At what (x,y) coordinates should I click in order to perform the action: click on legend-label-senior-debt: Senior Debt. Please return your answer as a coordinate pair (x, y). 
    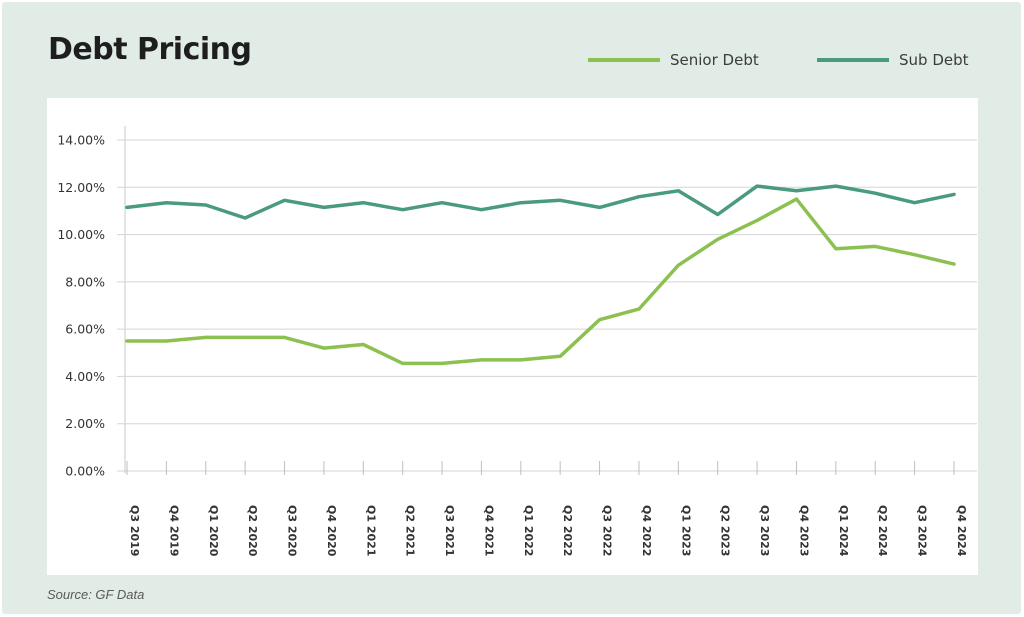
    Looking at the image, I should click on (714, 60).